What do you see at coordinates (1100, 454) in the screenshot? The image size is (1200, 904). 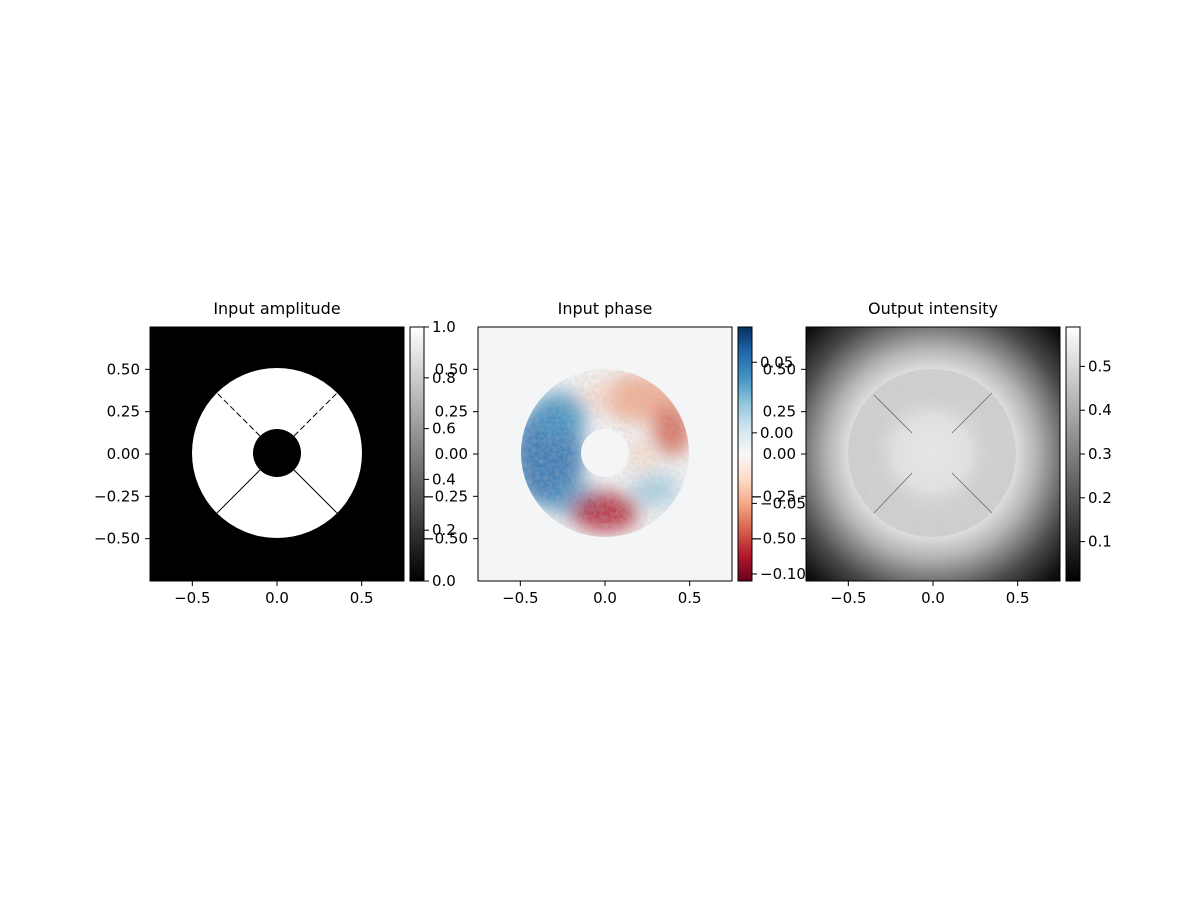 I see `colorbar-tick-label: 0.3` at bounding box center [1100, 454].